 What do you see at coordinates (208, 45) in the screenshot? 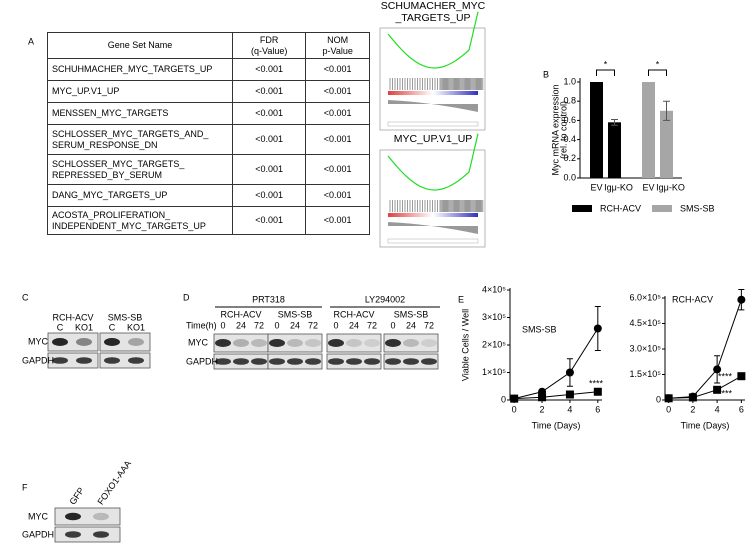
I see `table-header-row: Gene Set Name FDR (q-Value) NOM p-Value` at bounding box center [208, 45].